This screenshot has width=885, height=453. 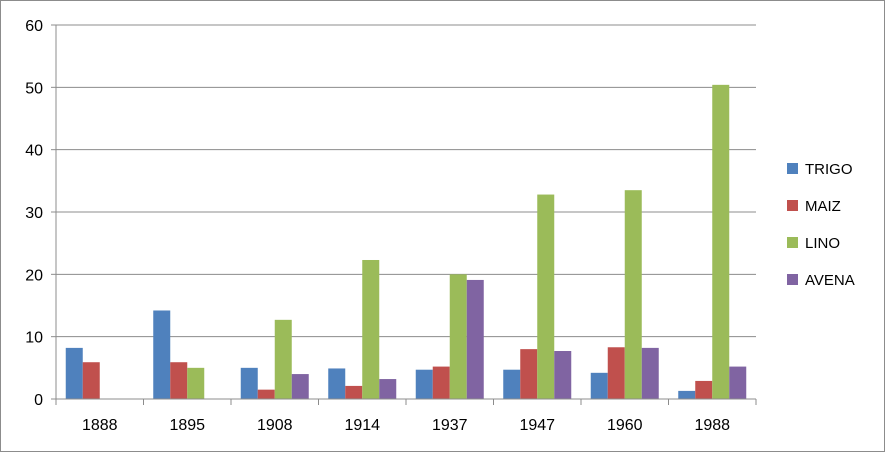 I want to click on legend-swatch-trigo, so click(x=792, y=168).